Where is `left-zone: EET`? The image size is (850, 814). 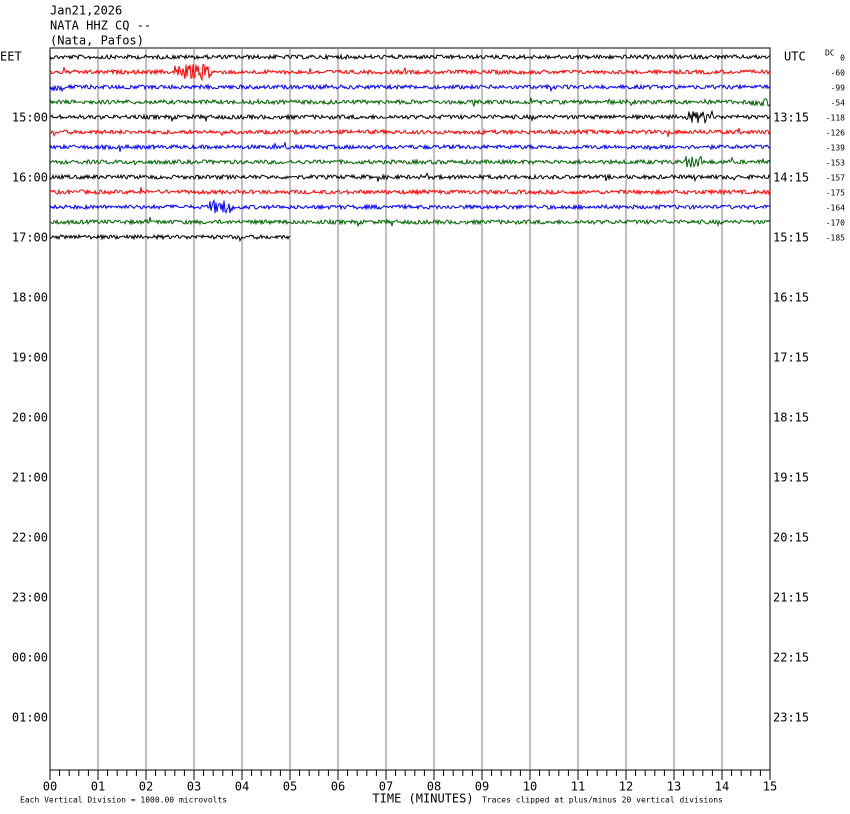
left-zone: EET is located at coordinates (11, 57).